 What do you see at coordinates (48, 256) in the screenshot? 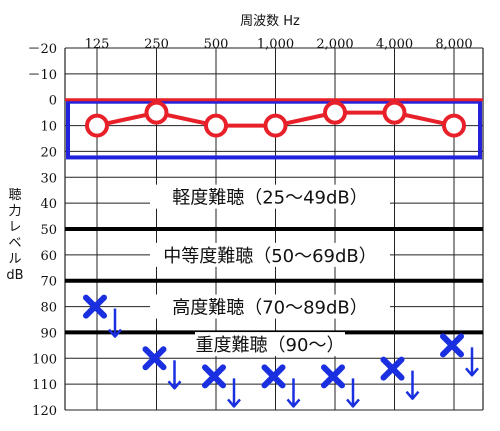
I see `y-tick-label: 60` at bounding box center [48, 256].